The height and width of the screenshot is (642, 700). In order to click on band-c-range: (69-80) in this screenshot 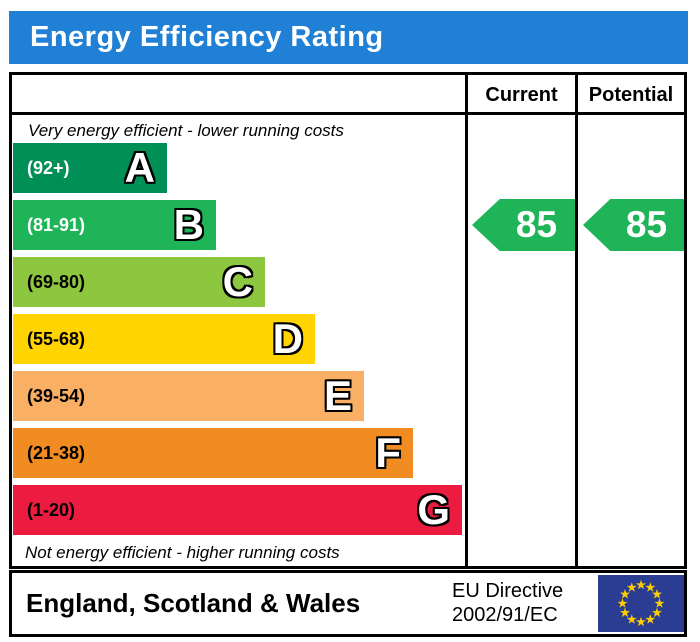, I will do `click(56, 281)`.